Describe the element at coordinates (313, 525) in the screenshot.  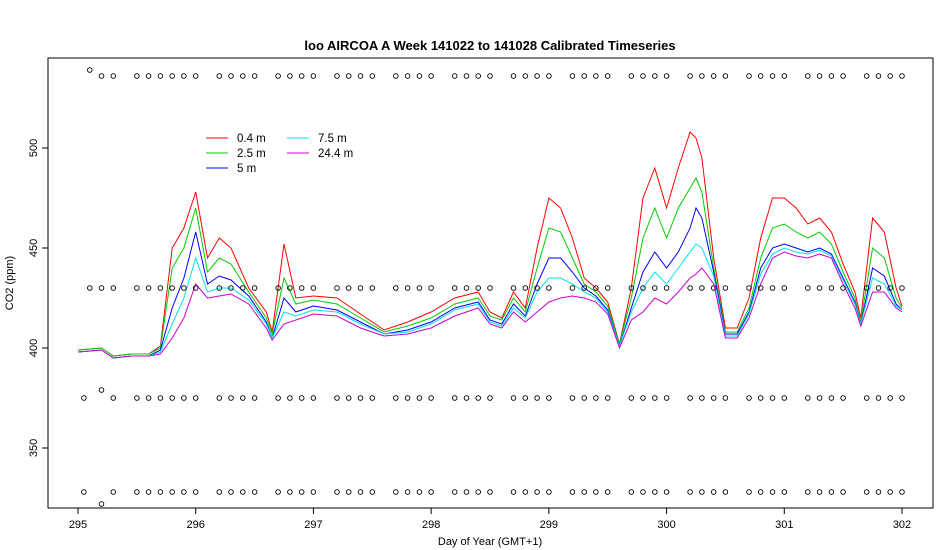
I see `x-tick-label: 297` at that location.